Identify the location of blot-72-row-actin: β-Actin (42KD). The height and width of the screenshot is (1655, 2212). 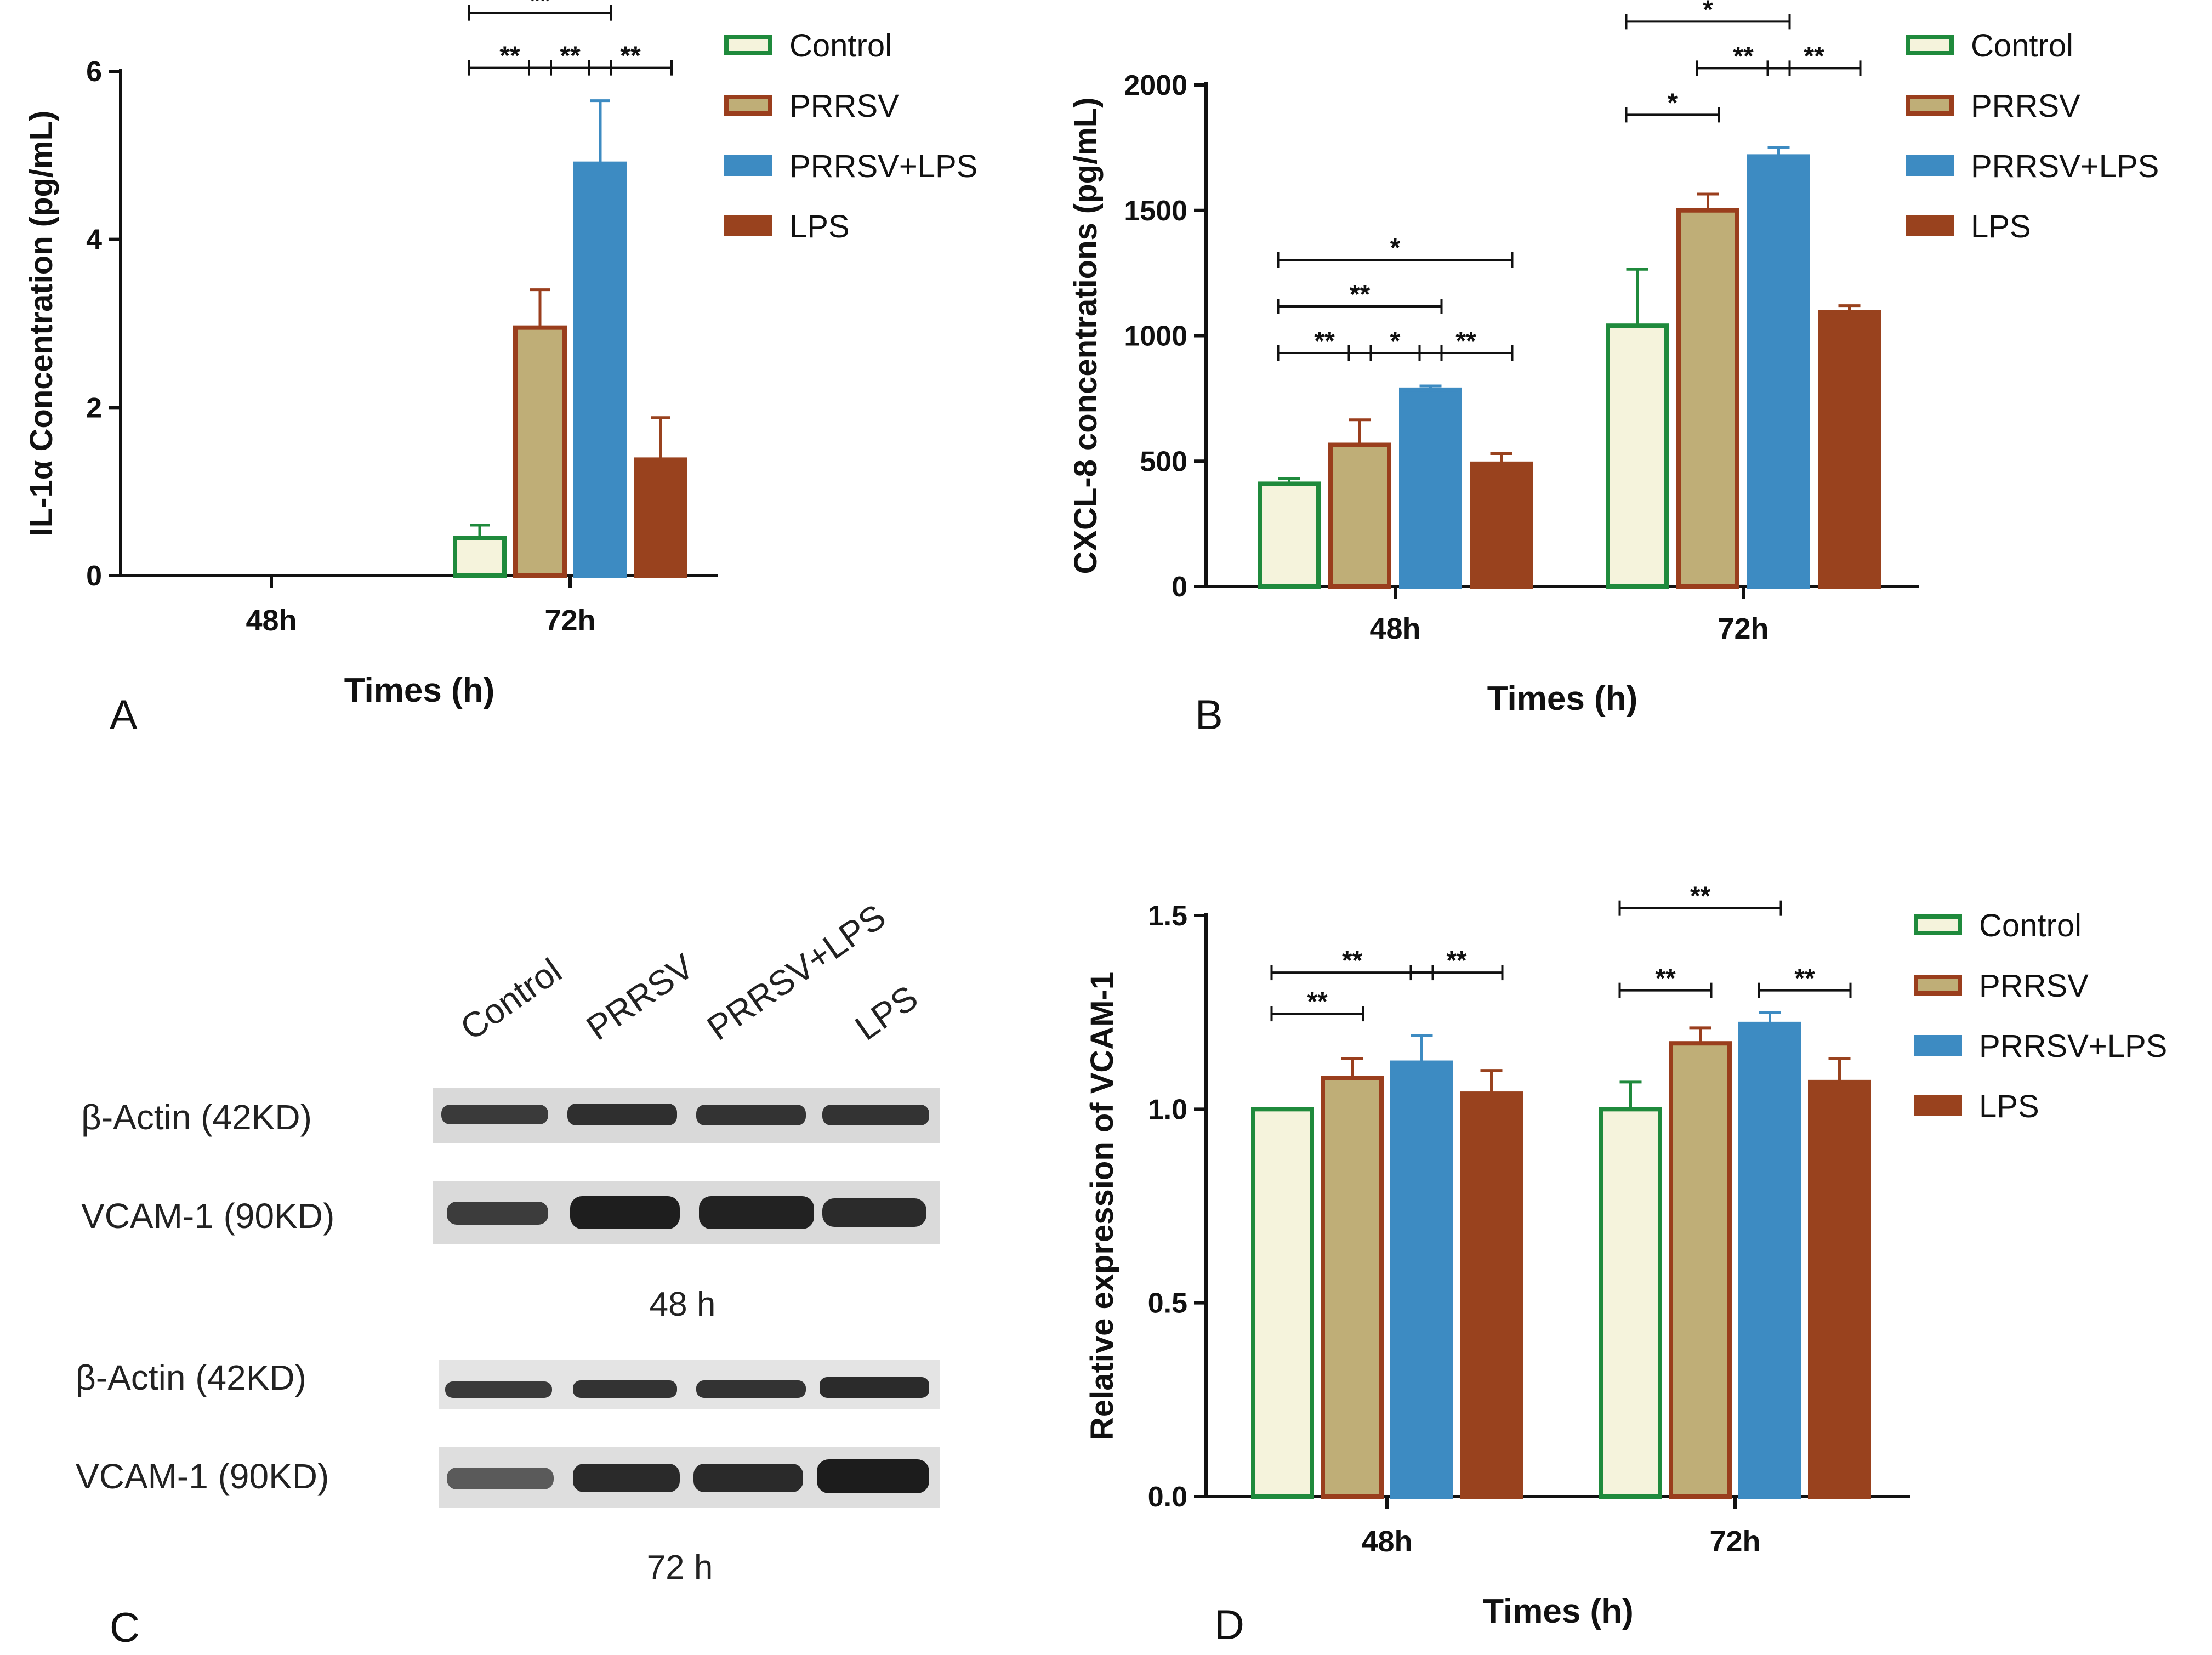
(191, 1377).